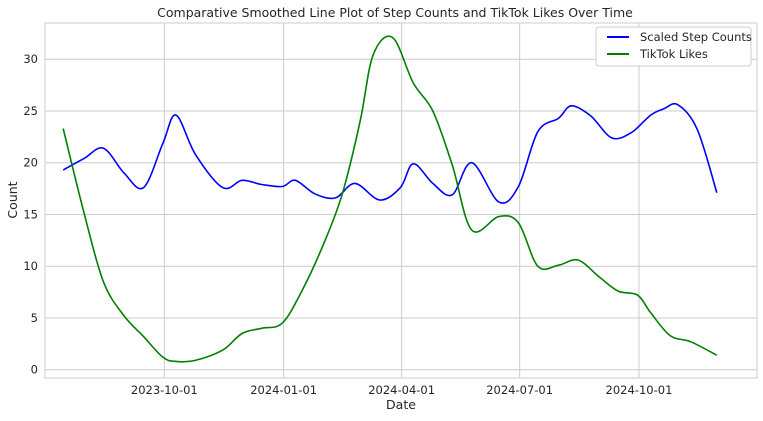 Image resolution: width=763 pixels, height=421 pixels. Describe the element at coordinates (34, 318) in the screenshot. I see `y-tick-label: 5` at that location.